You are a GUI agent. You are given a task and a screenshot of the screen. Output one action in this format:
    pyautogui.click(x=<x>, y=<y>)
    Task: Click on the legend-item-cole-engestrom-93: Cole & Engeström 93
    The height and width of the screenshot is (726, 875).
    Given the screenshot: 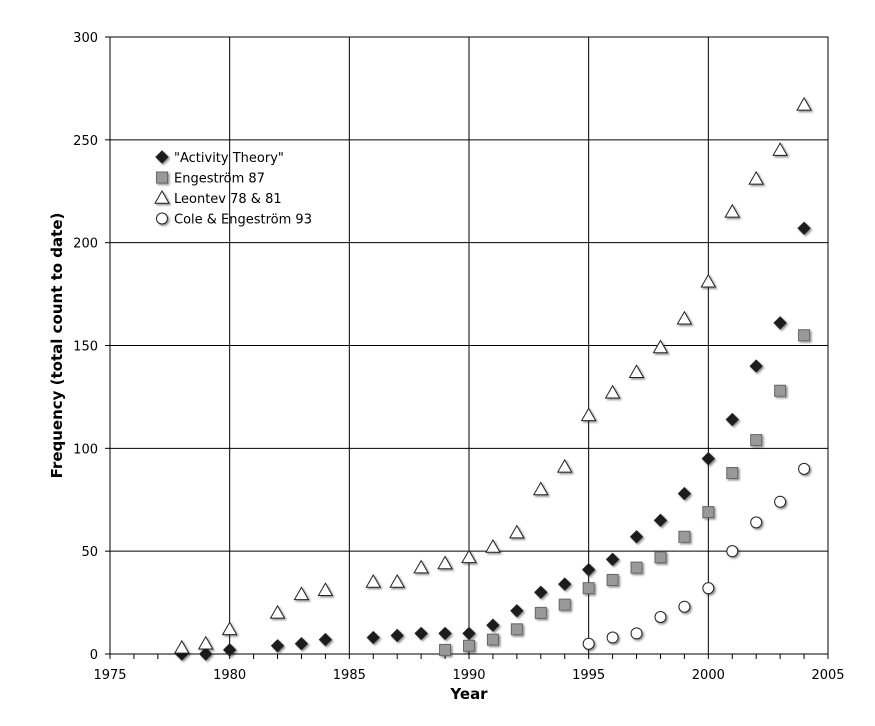 What is the action you would take?
    pyautogui.click(x=234, y=220)
    